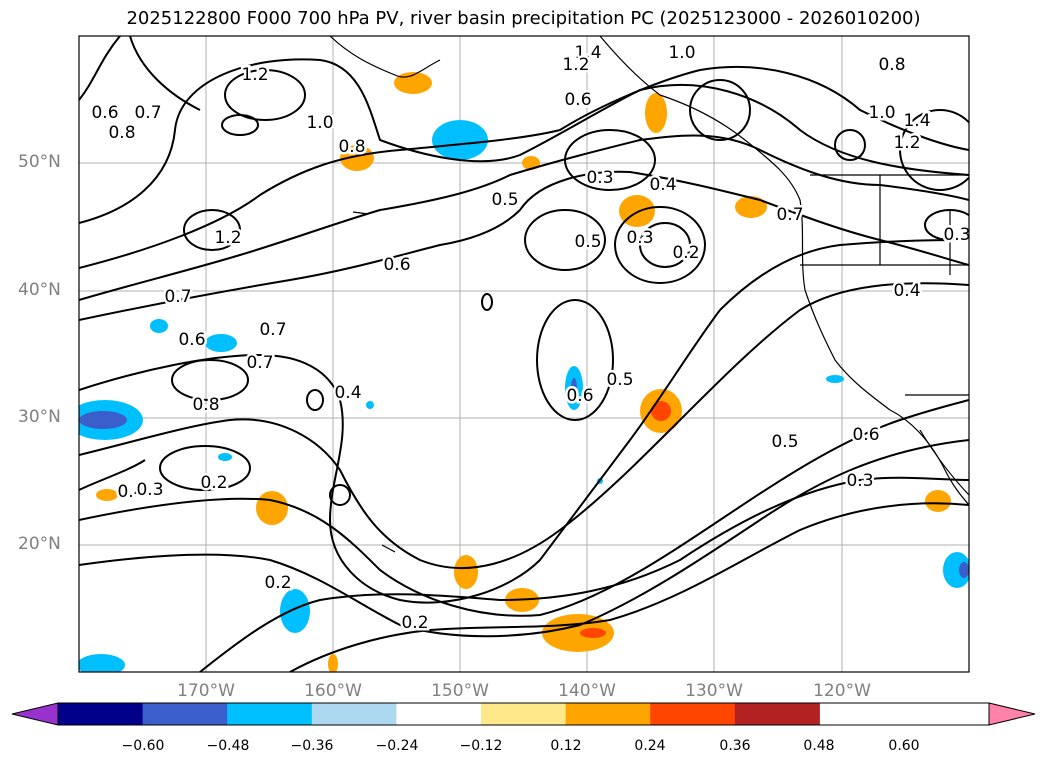 Image resolution: width=1047 pixels, height=765 pixels. Describe the element at coordinates (735, 746) in the screenshot. I see `colorbar-tick: 0.36` at that location.